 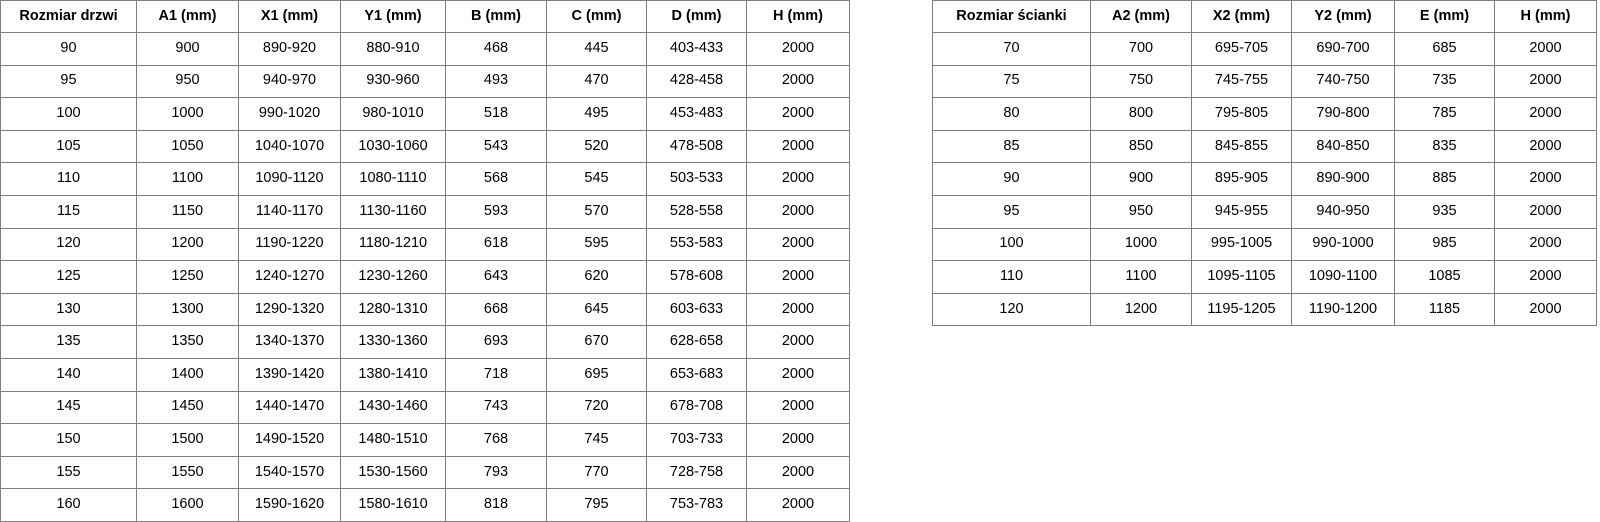 What do you see at coordinates (1343, 49) in the screenshot?
I see `table-cell: 690-700` at bounding box center [1343, 49].